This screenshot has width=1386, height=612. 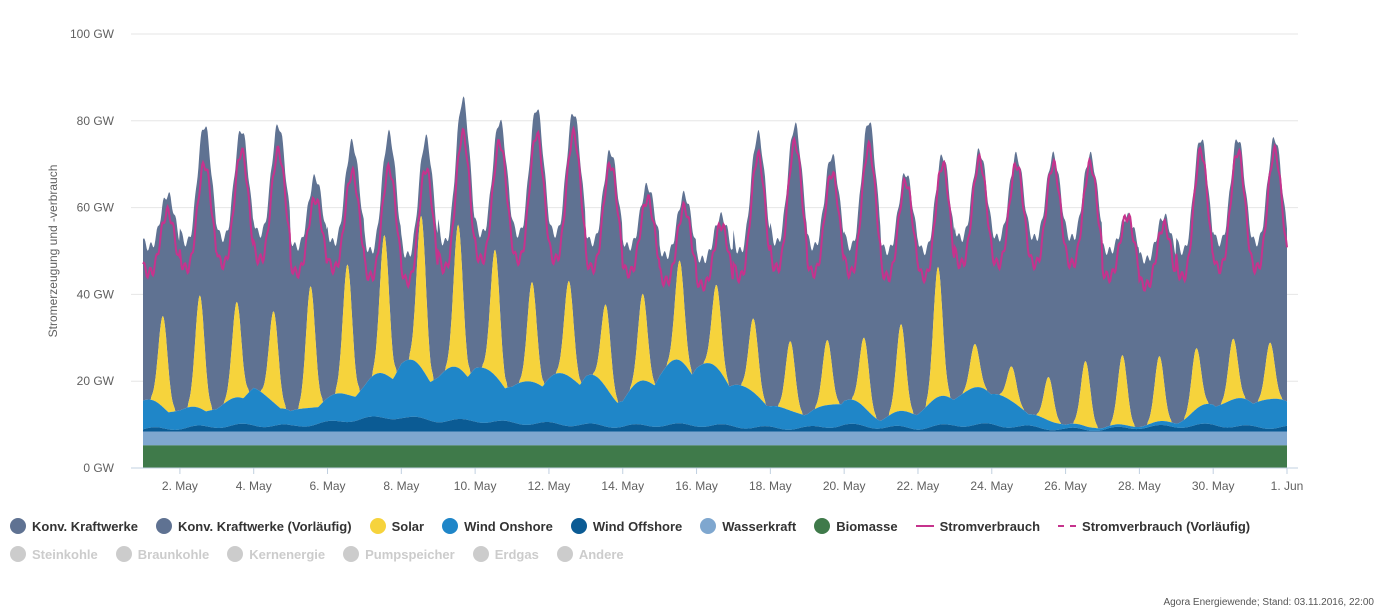 I want to click on legend-item-kernenergie: Kernenergie, so click(x=276, y=554).